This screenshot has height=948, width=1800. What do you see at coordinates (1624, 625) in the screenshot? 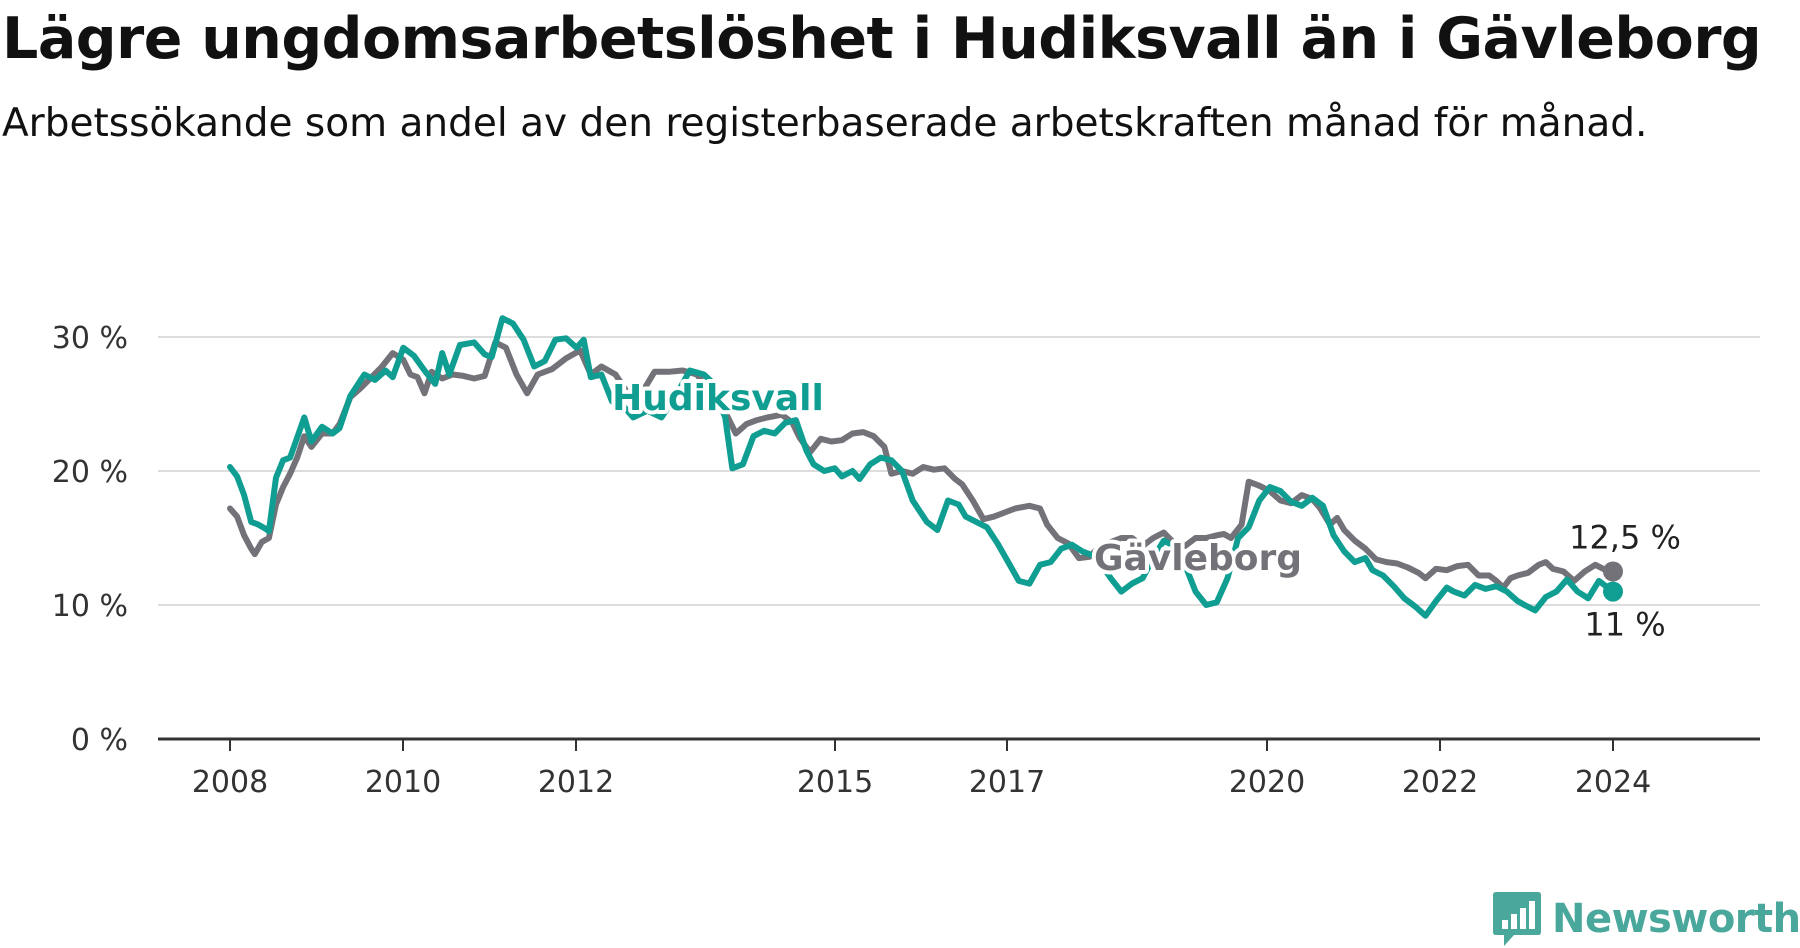
I see `hudiksvall-end-value-label: 11 %` at bounding box center [1624, 625].